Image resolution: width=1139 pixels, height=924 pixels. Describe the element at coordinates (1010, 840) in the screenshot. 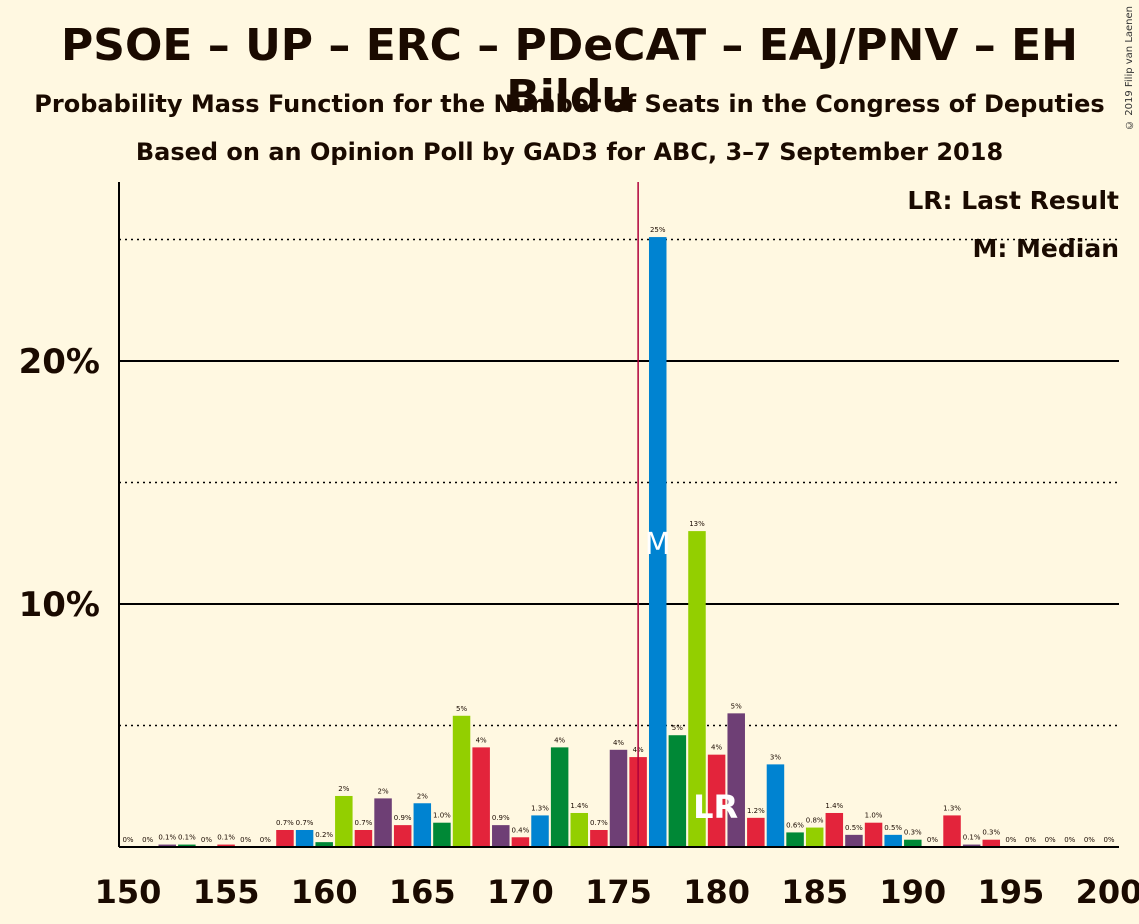

I see `data-label-195: 0%` at that location.